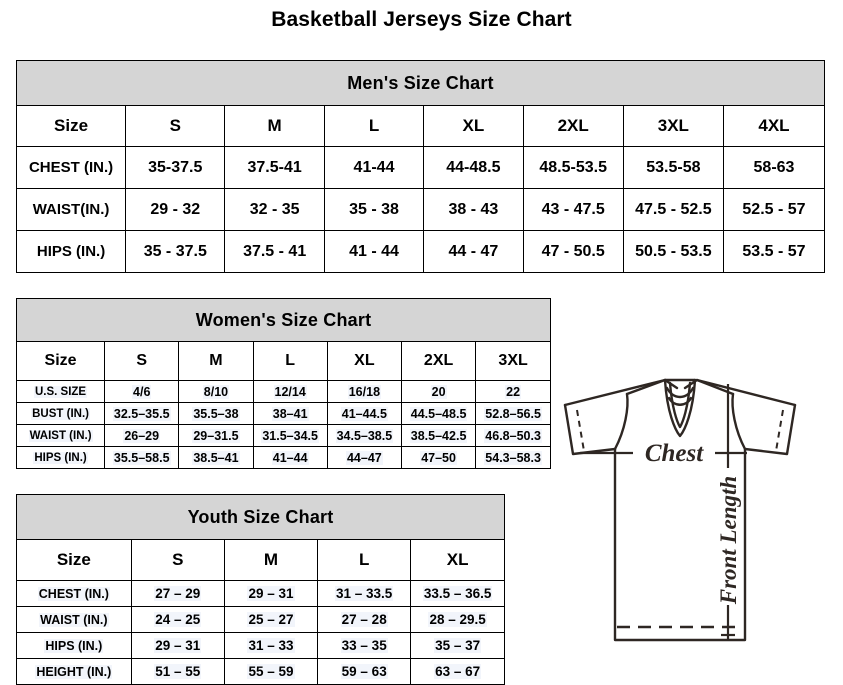 The image size is (843, 685). What do you see at coordinates (364, 391) in the screenshot?
I see `womens-us-size-xl: 16/18` at bounding box center [364, 391].